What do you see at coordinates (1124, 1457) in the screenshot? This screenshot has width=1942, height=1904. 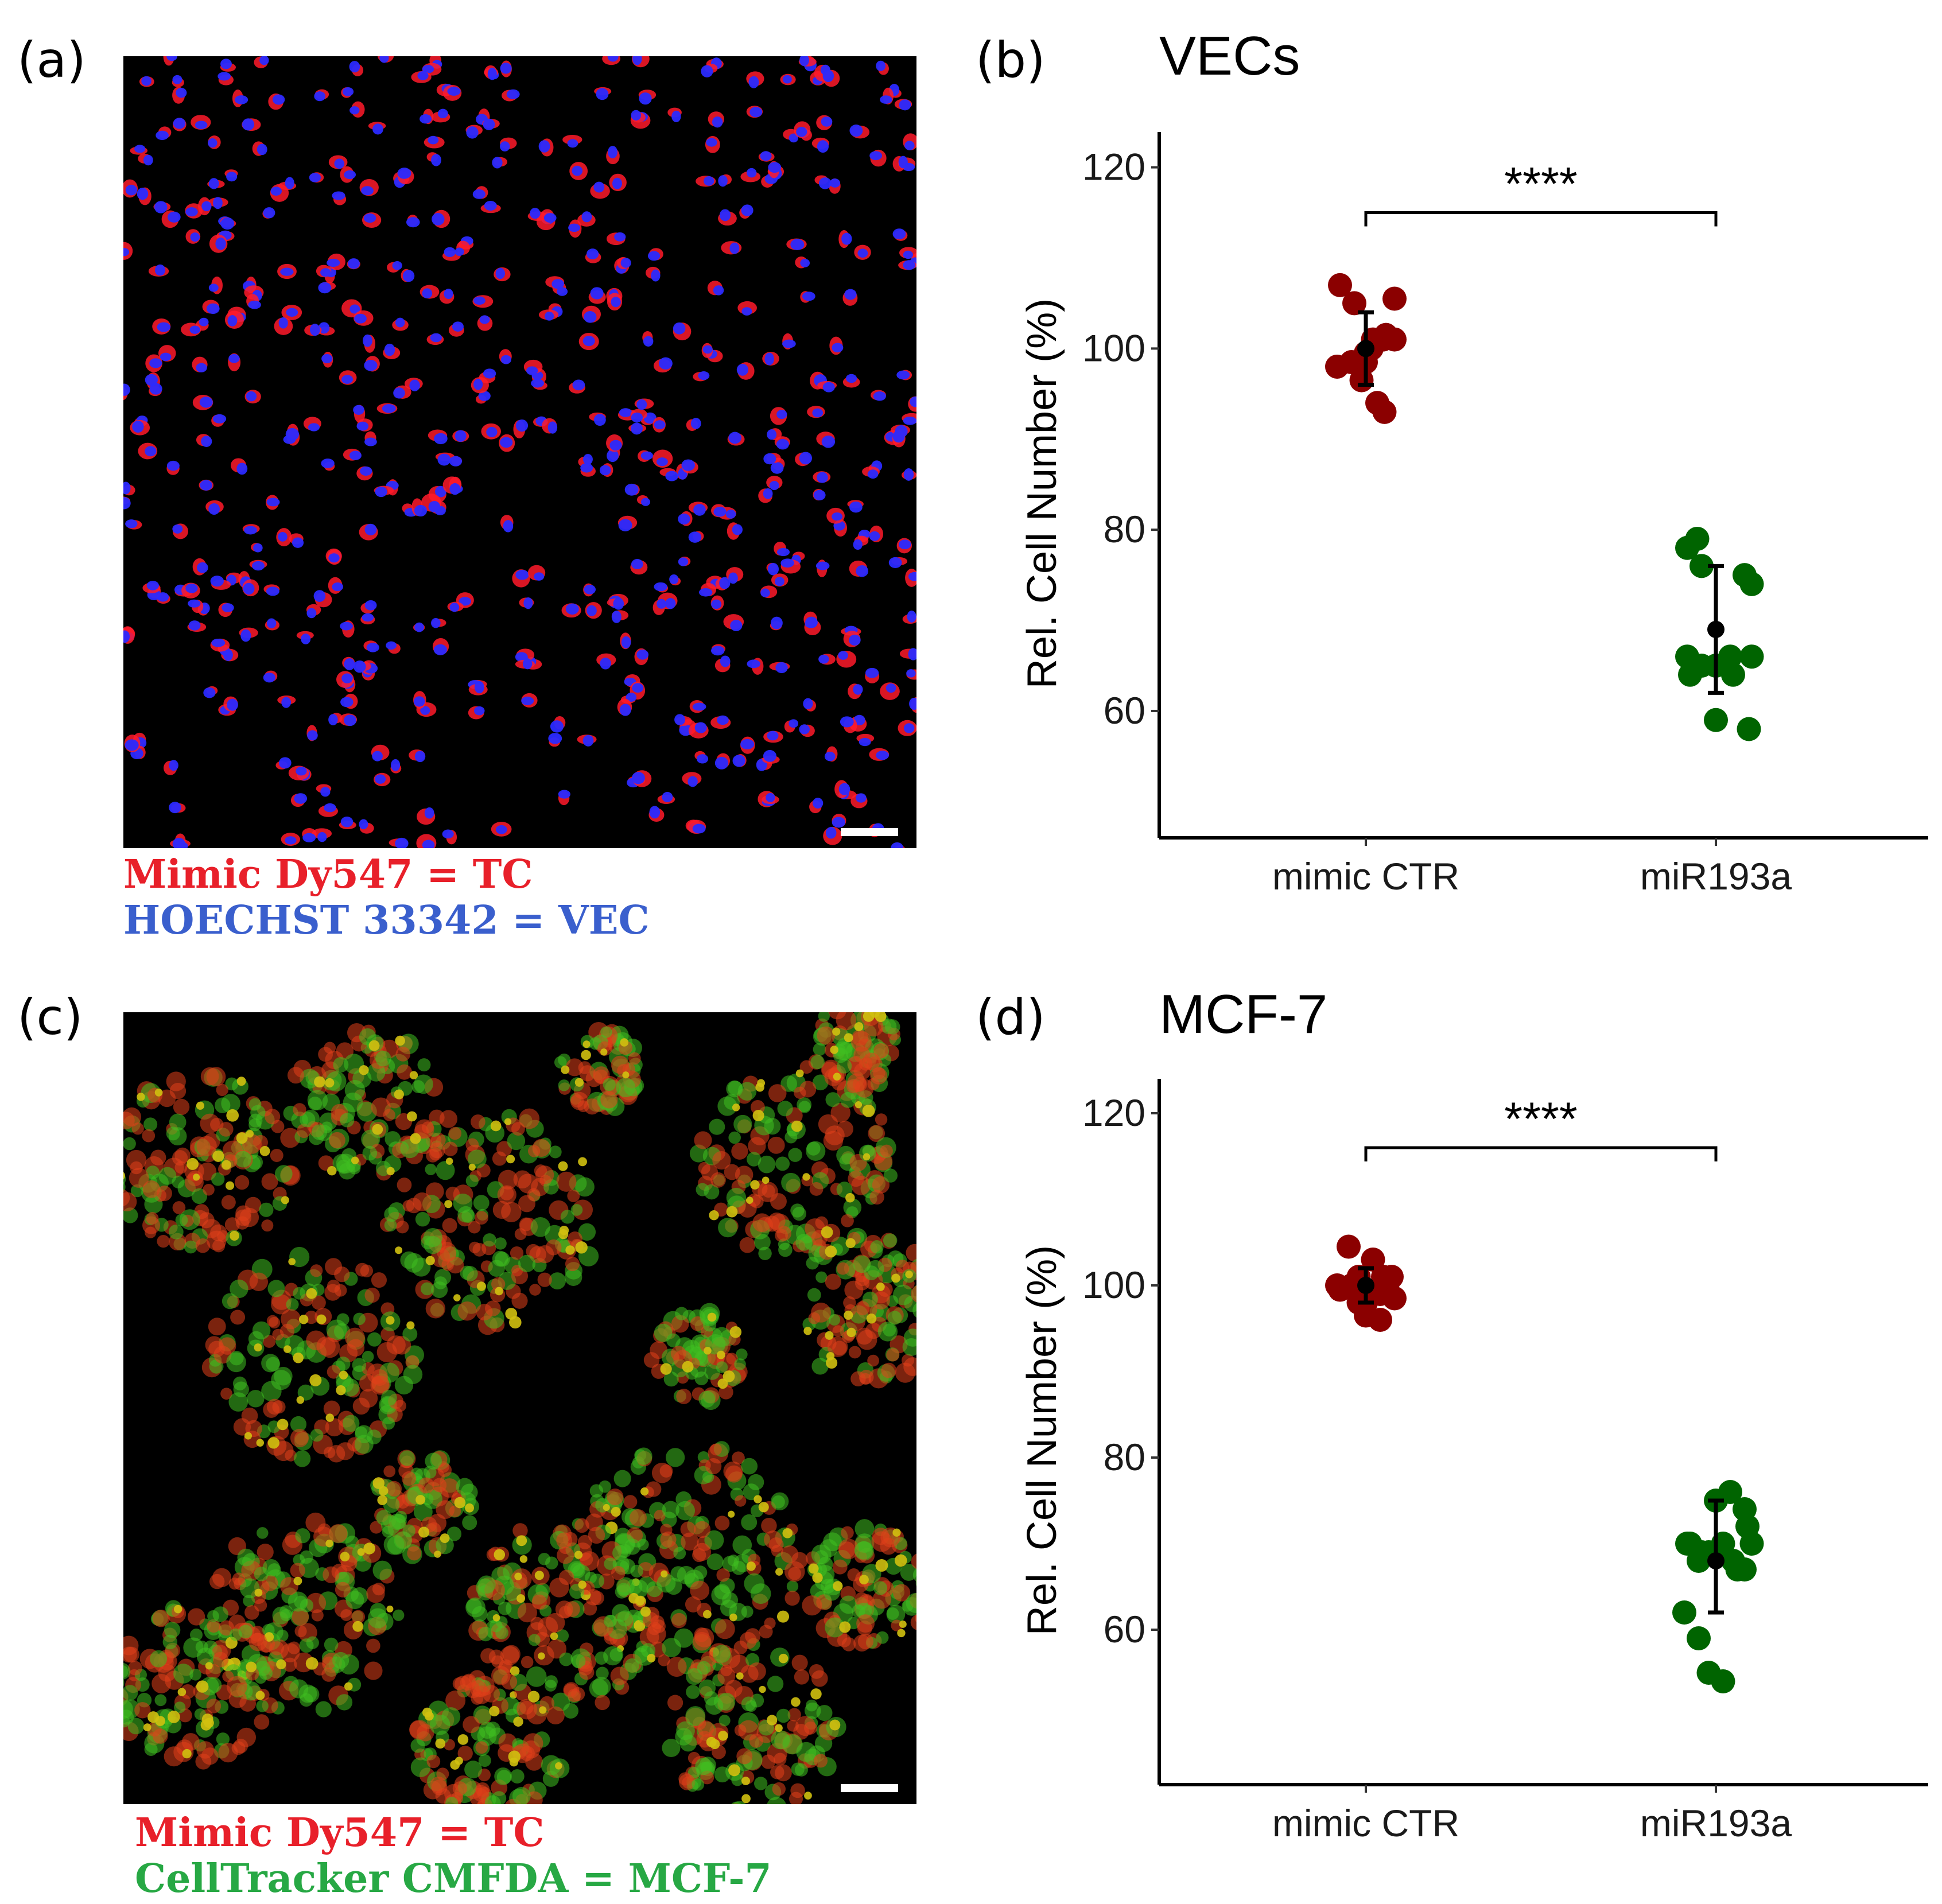 I see `y-tick-label: 80` at bounding box center [1124, 1457].